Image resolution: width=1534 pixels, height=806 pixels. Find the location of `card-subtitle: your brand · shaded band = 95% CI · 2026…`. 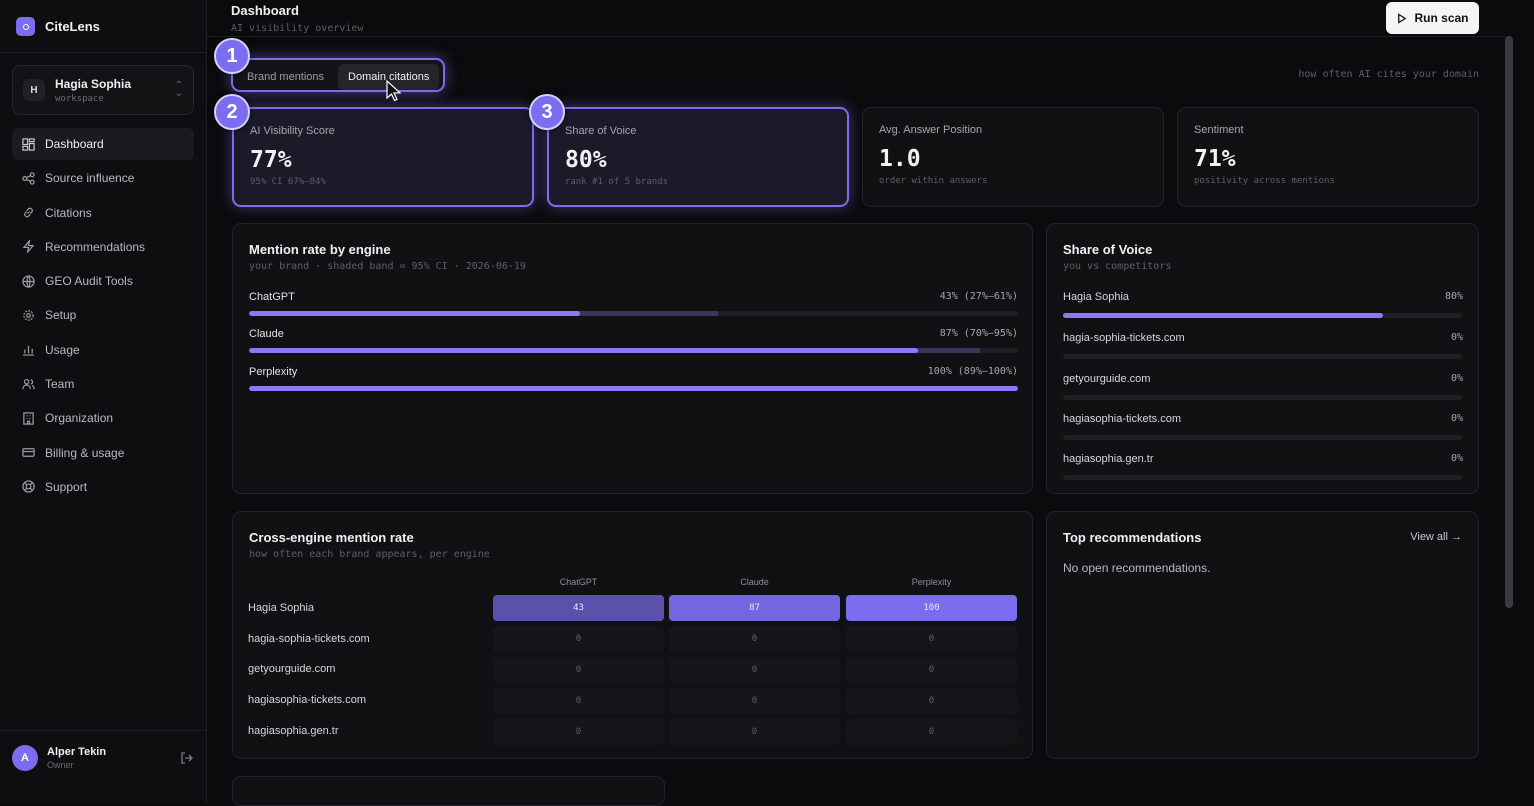

card-subtitle: your brand · shaded band = 95% CI · 2026… is located at coordinates (387, 266).